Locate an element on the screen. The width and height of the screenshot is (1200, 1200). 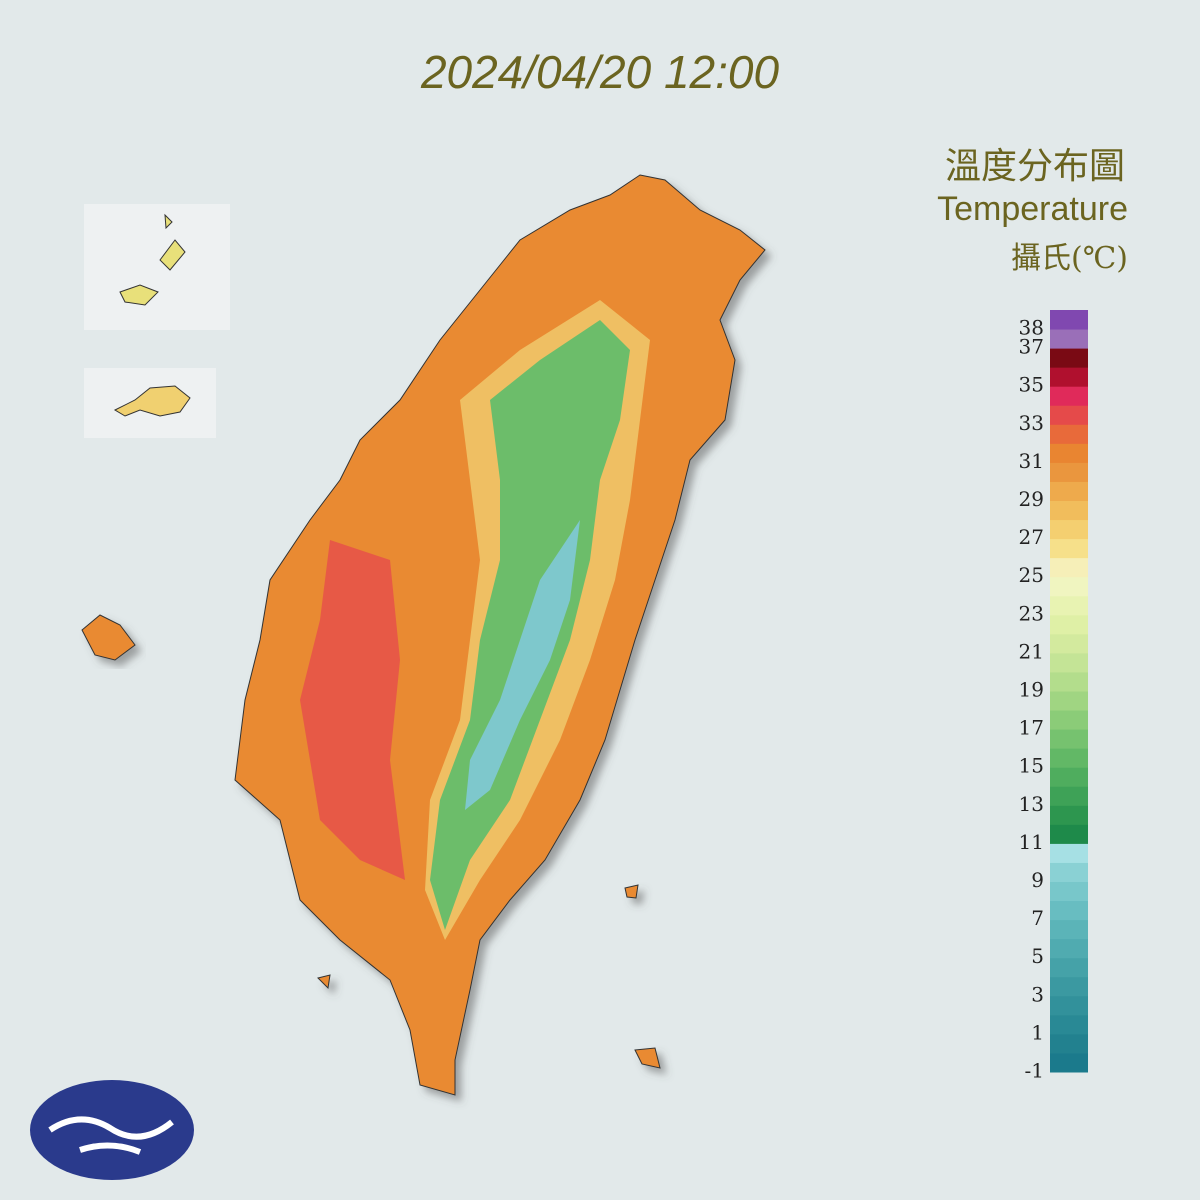
legend-tick-label: -1 is located at coordinates (1034, 1071).